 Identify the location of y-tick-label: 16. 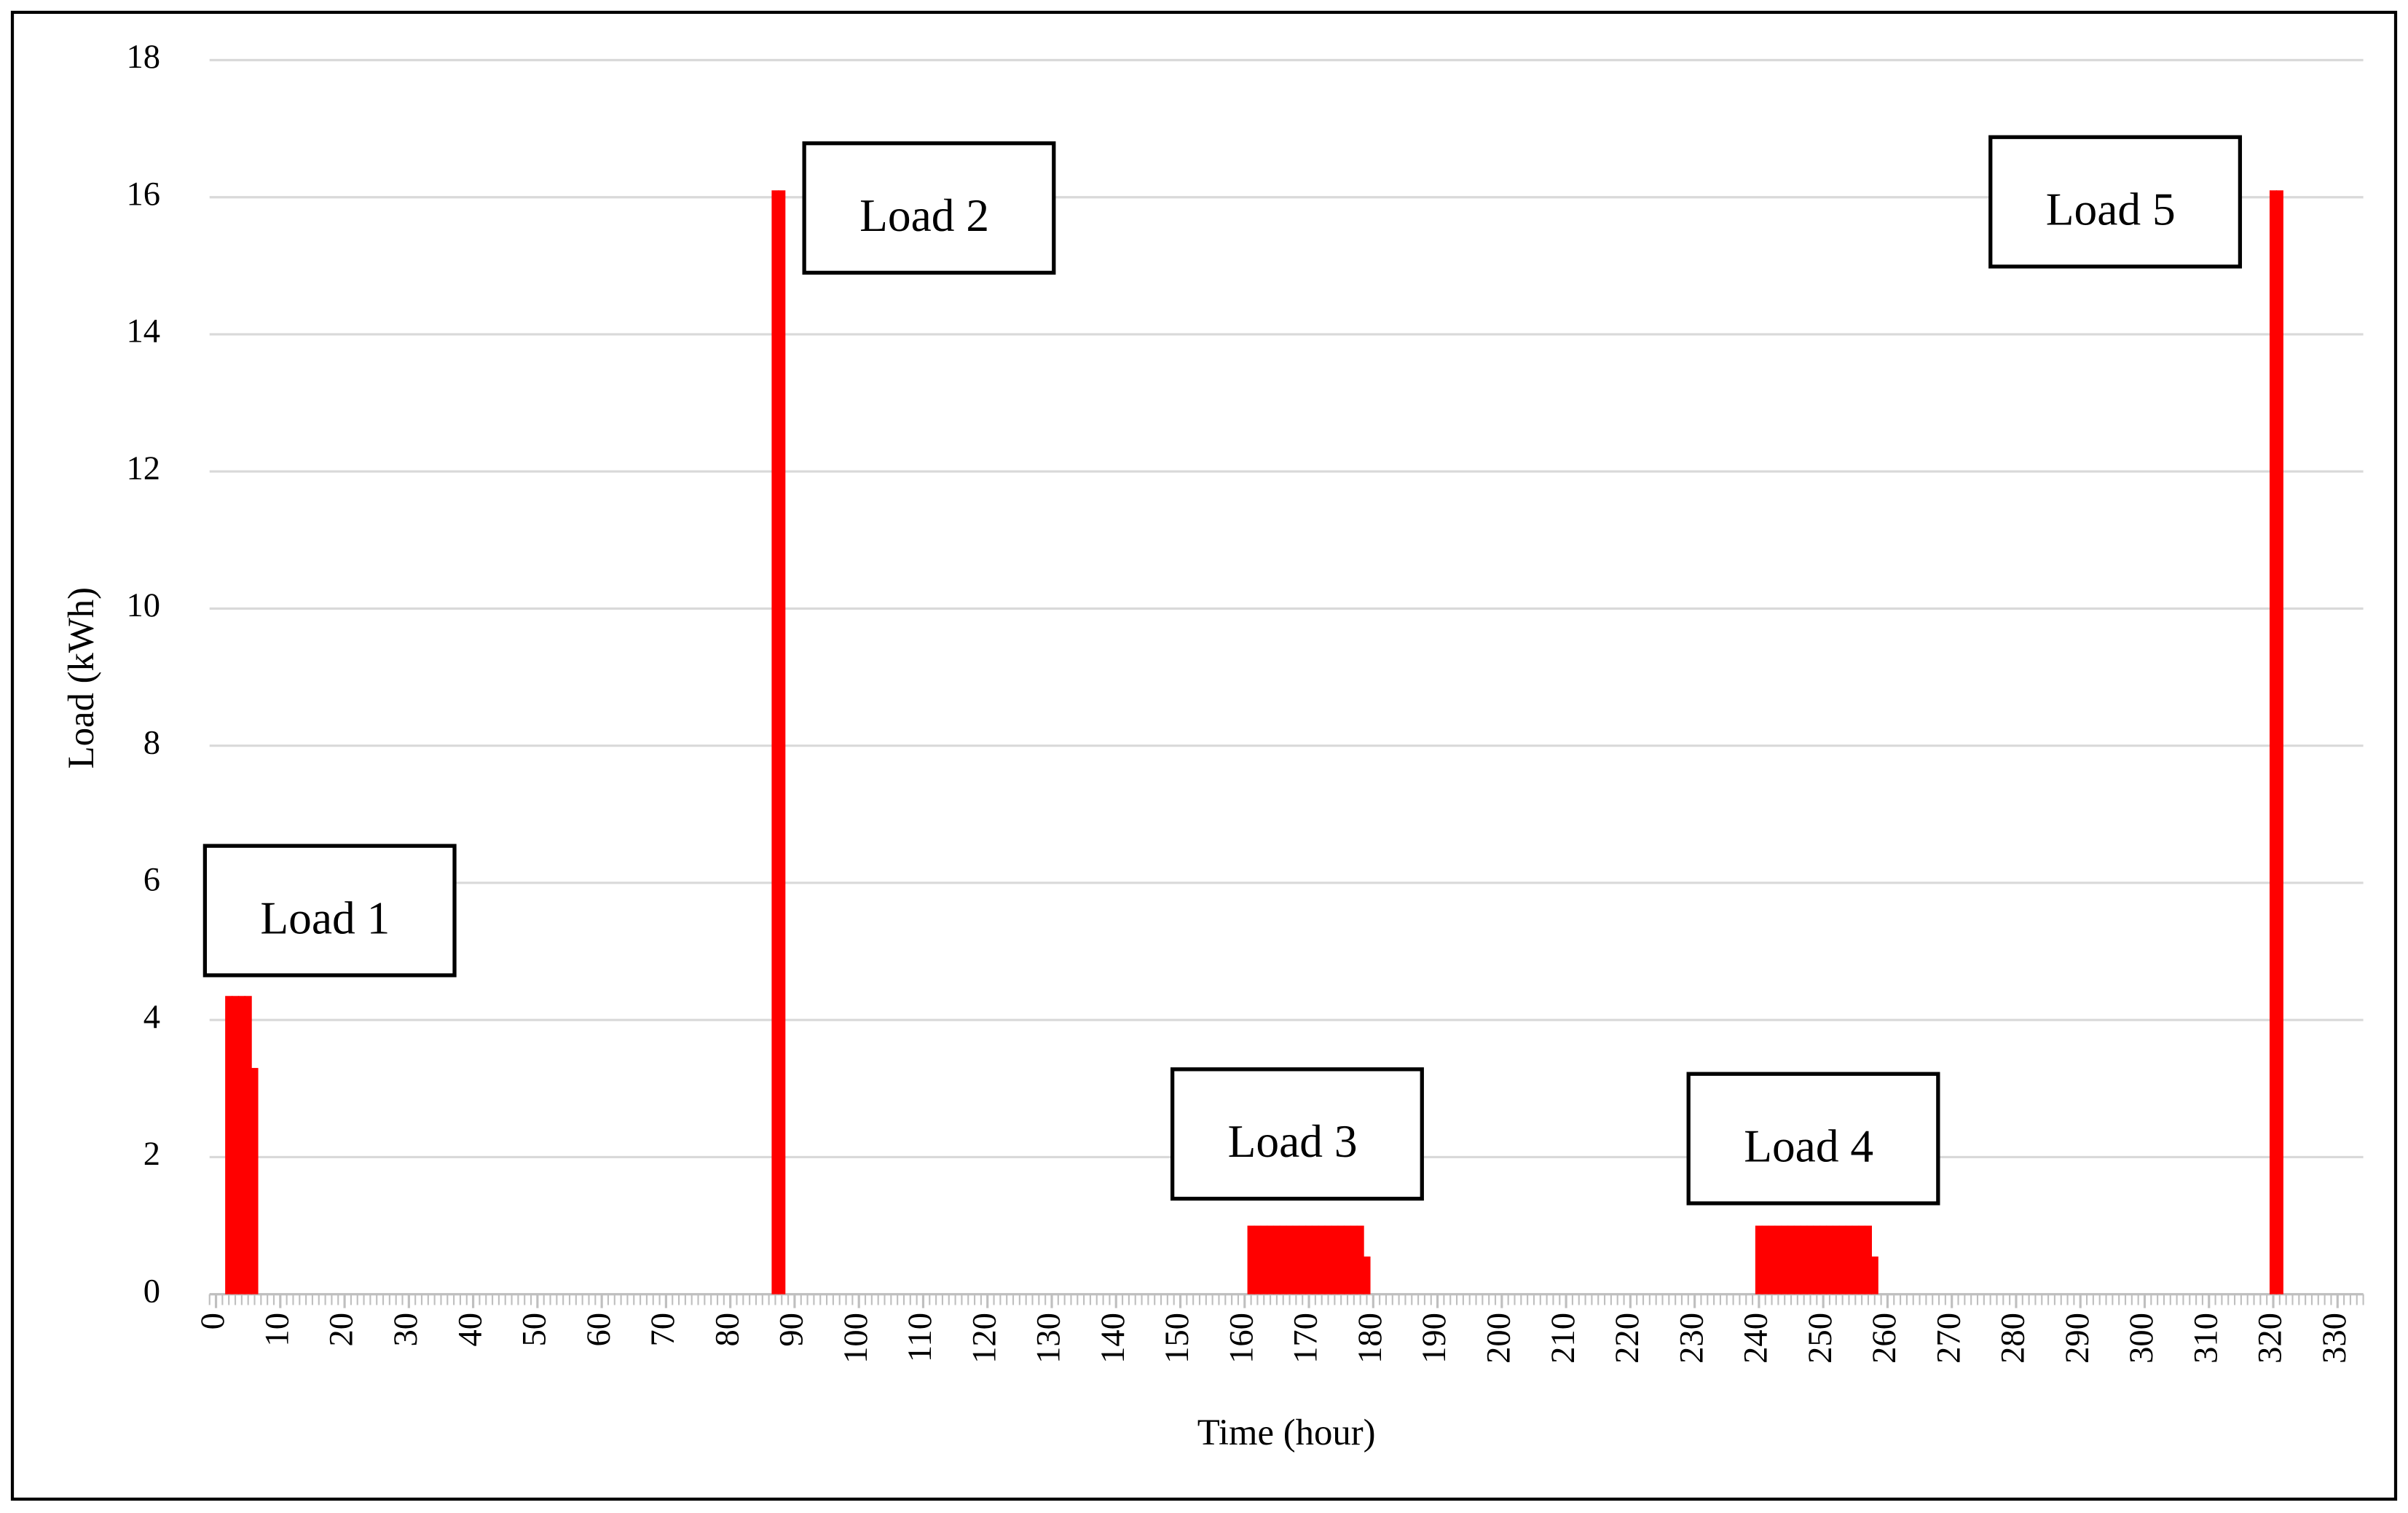
(144, 194).